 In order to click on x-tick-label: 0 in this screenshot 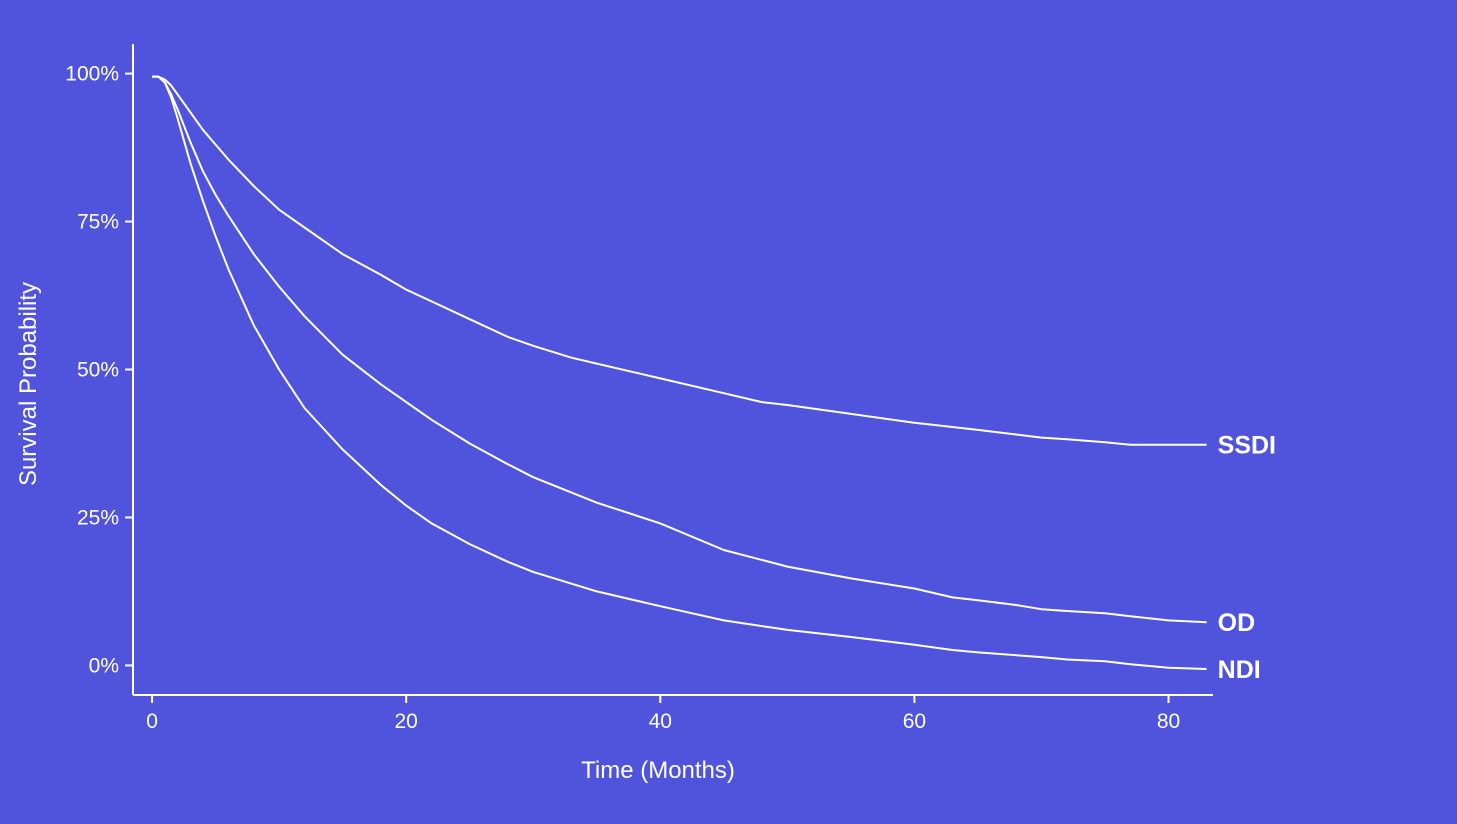, I will do `click(152, 721)`.